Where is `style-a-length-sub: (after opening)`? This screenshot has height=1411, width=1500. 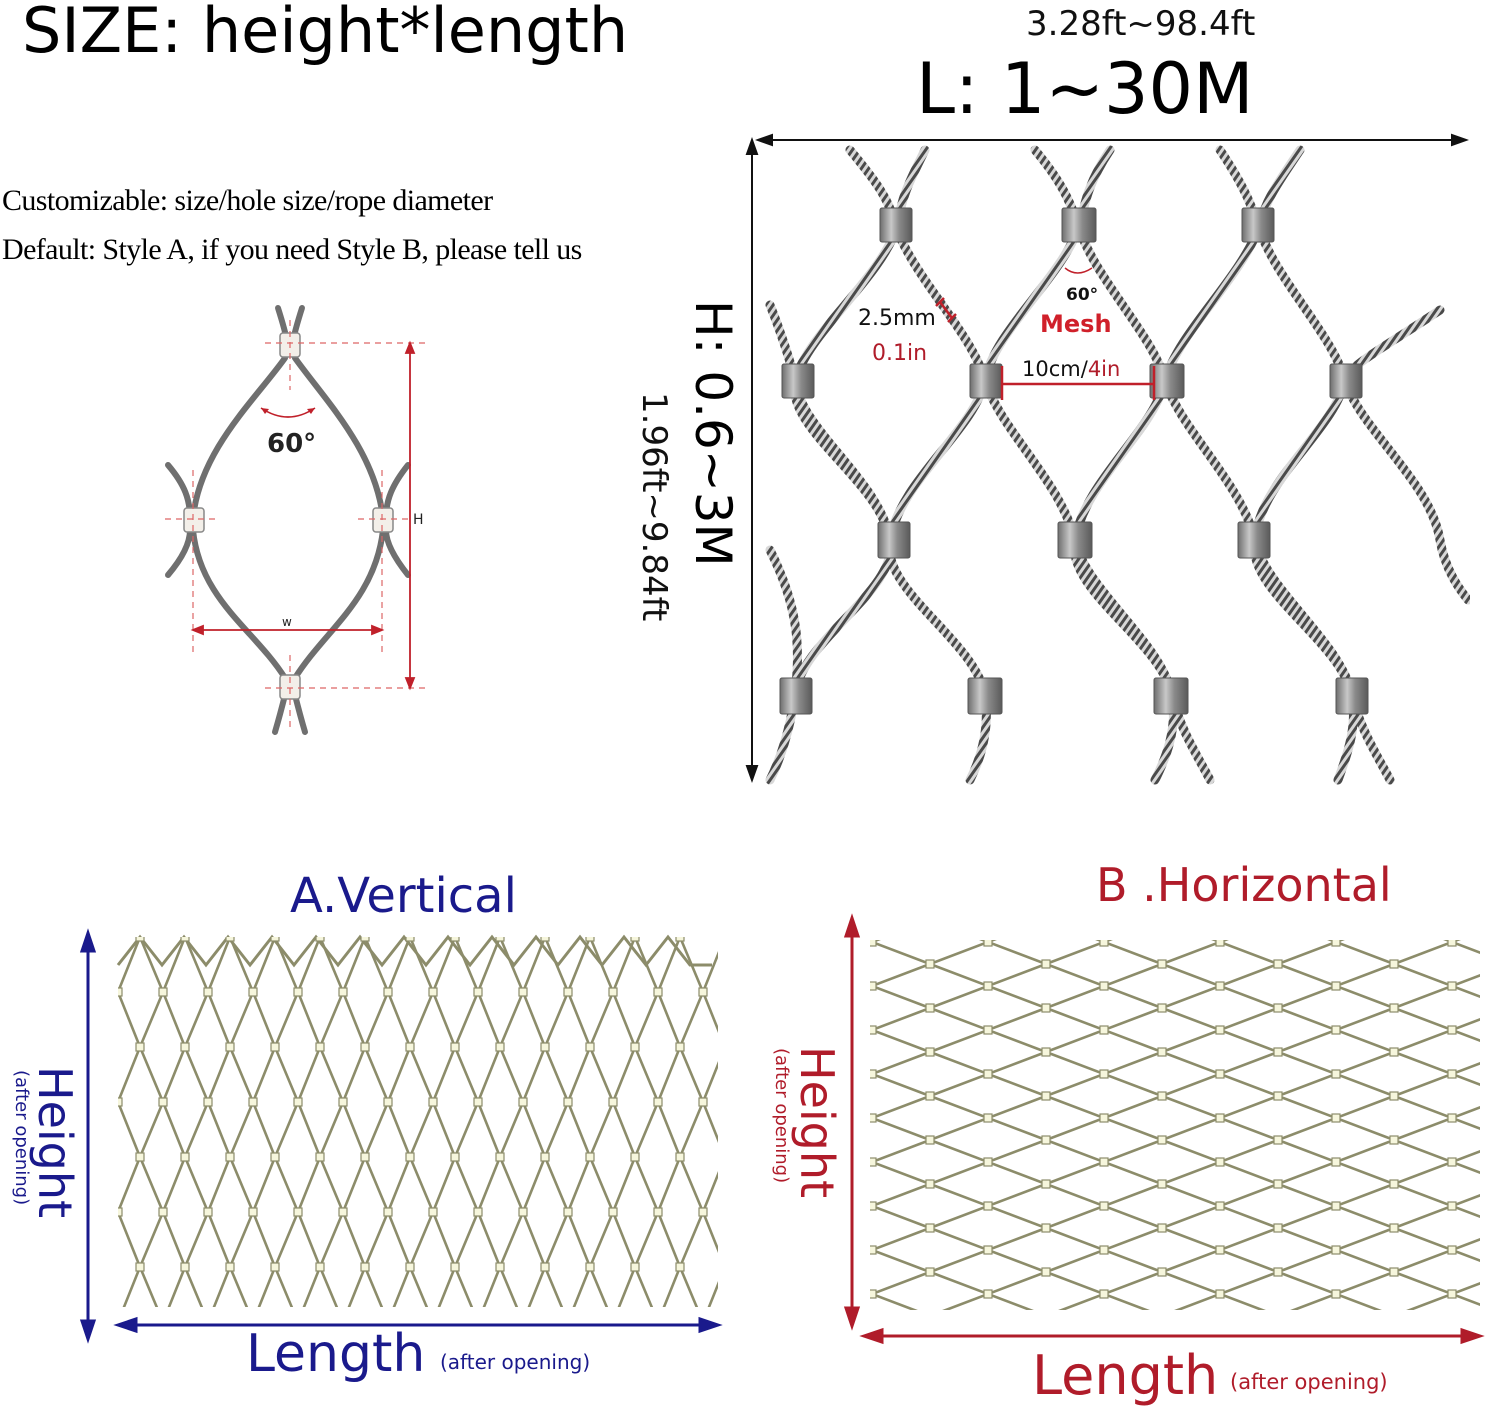
style-a-length-sub: (after opening) is located at coordinates (515, 1362).